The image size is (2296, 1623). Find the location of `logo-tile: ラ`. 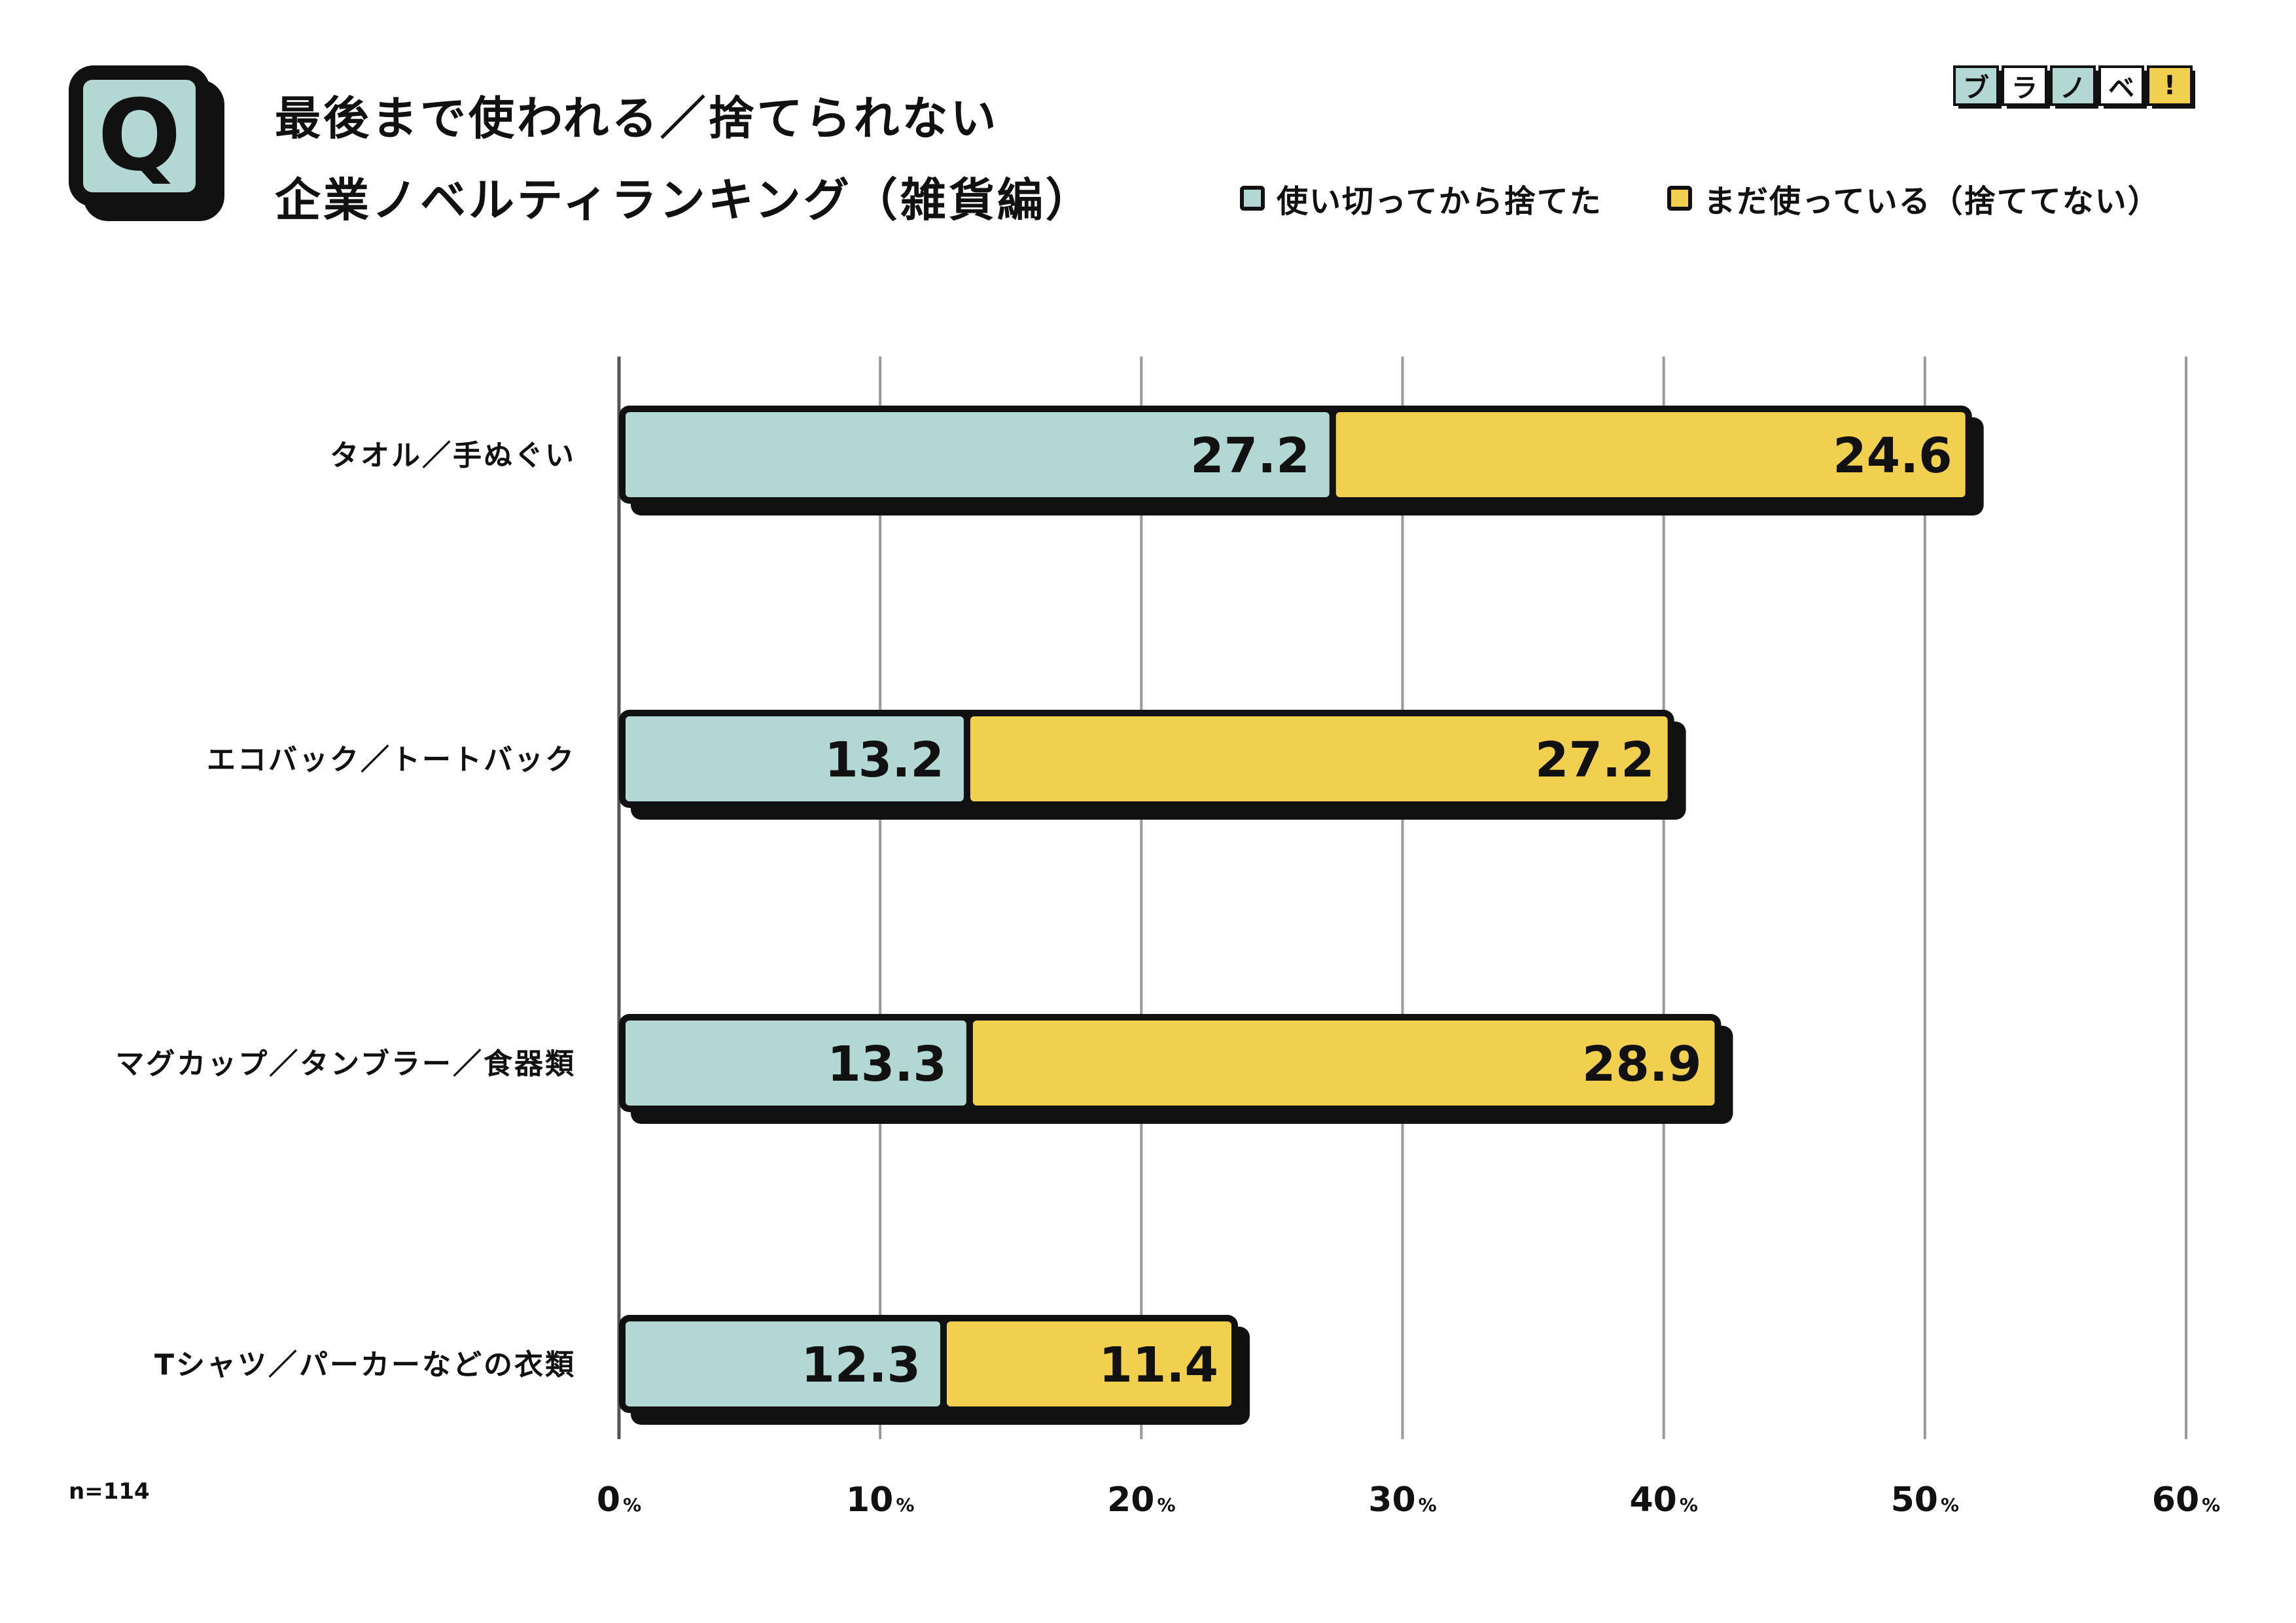

logo-tile: ラ is located at coordinates (2026, 87).